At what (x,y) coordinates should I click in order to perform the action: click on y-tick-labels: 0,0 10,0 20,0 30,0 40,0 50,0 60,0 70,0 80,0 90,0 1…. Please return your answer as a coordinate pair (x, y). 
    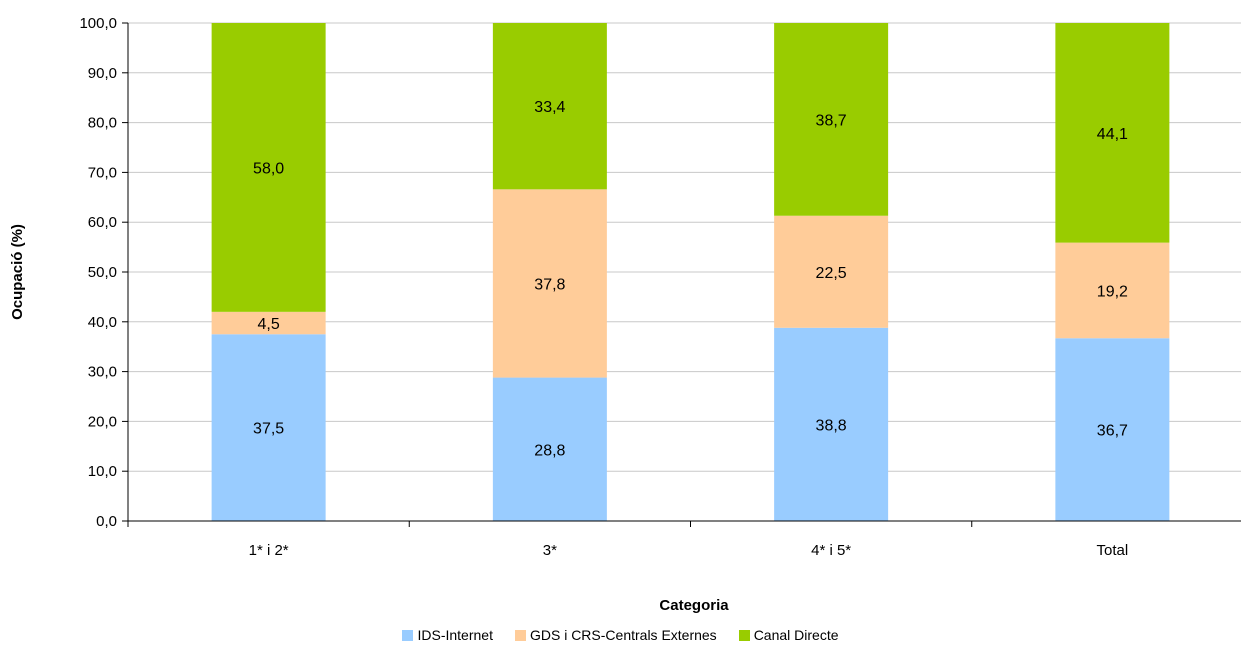
    Looking at the image, I should click on (98, 272).